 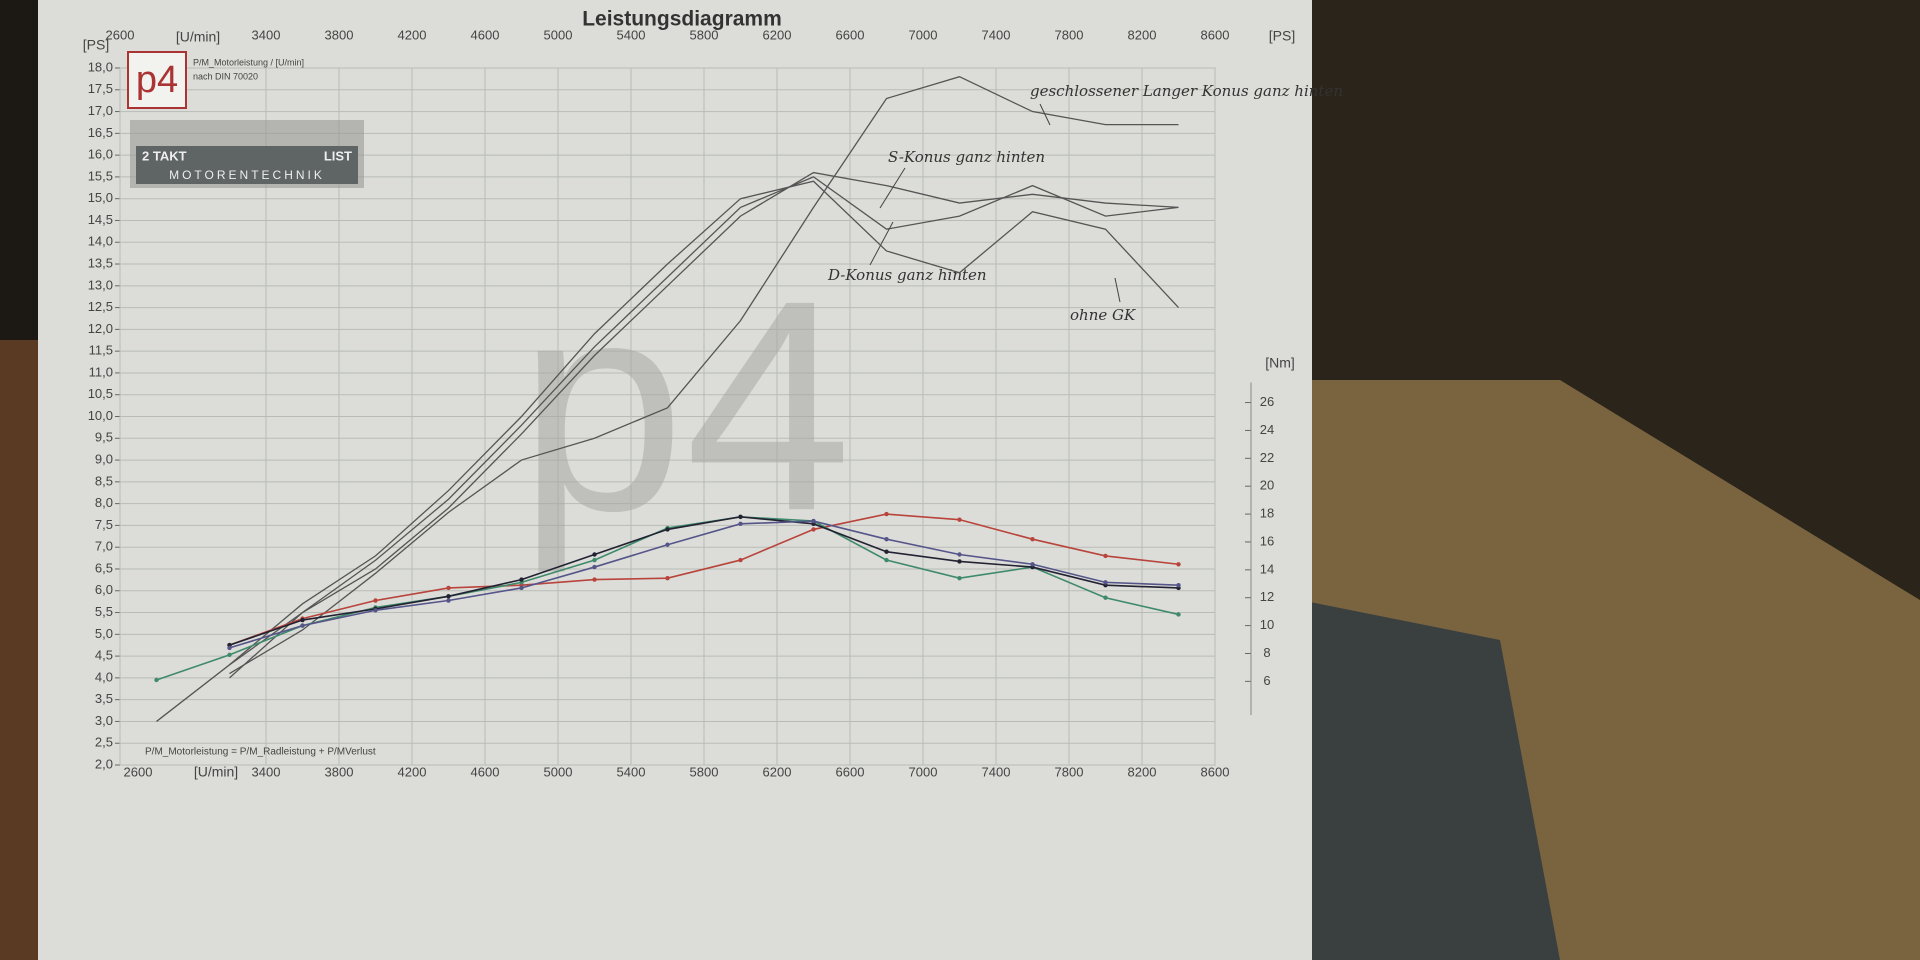 I want to click on y-tick-label: 3,5, so click(x=104, y=698).